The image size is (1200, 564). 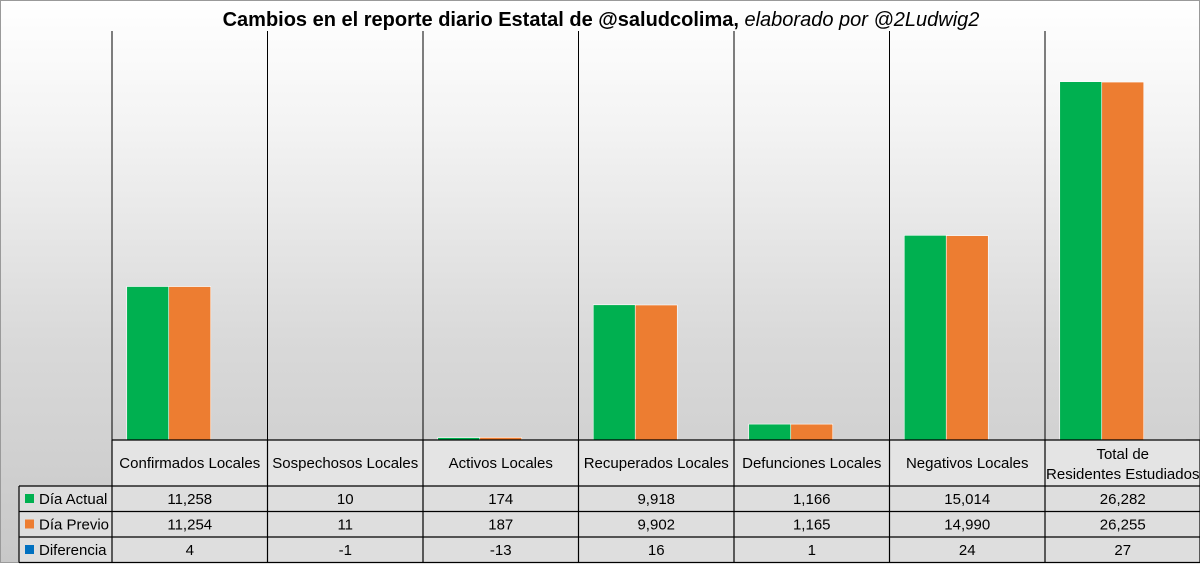 I want to click on bar-dia-previo-defunciones-locales, so click(x=812, y=432).